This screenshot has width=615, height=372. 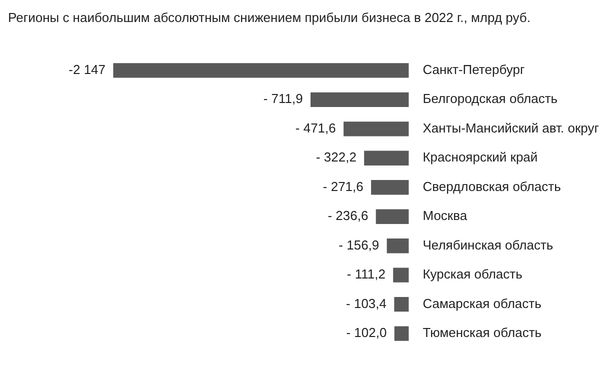 What do you see at coordinates (343, 186) in the screenshot?
I see `data-label: - 271,6` at bounding box center [343, 186].